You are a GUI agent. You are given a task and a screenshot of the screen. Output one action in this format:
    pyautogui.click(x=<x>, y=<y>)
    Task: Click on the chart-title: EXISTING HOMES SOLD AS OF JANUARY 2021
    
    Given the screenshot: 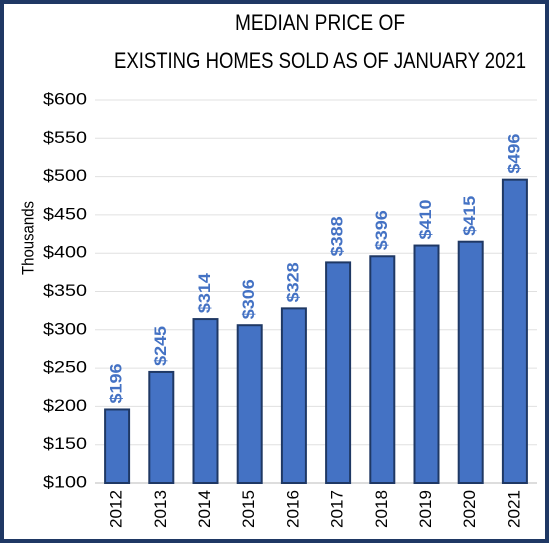 What is the action you would take?
    pyautogui.click(x=320, y=60)
    